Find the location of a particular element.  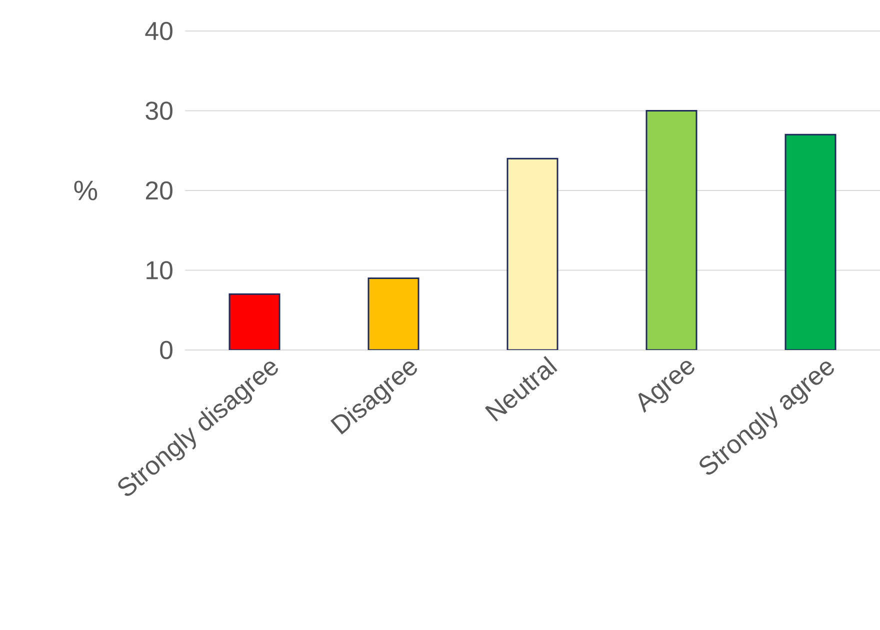

y-tick-label: 20 is located at coordinates (159, 190).